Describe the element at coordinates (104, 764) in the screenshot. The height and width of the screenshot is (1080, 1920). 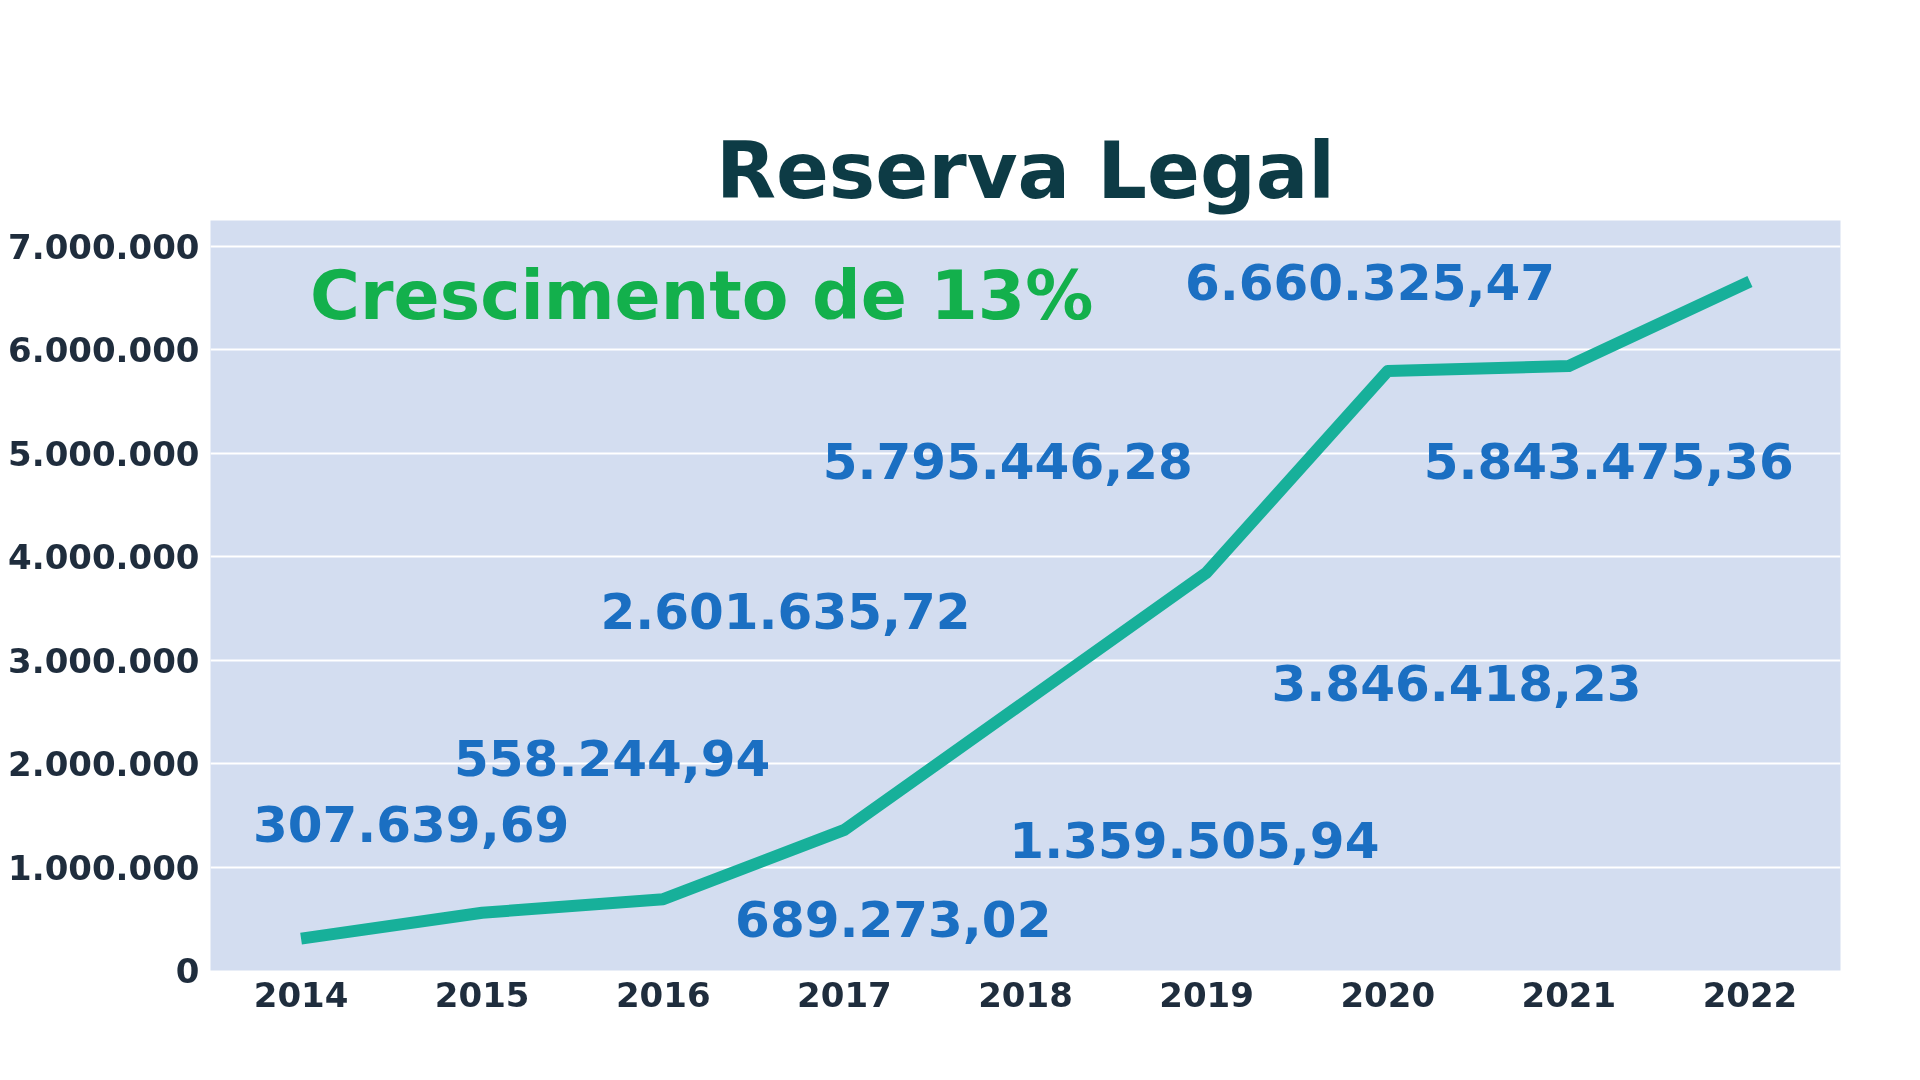
I see `y-tick-label: 2.000.000` at that location.